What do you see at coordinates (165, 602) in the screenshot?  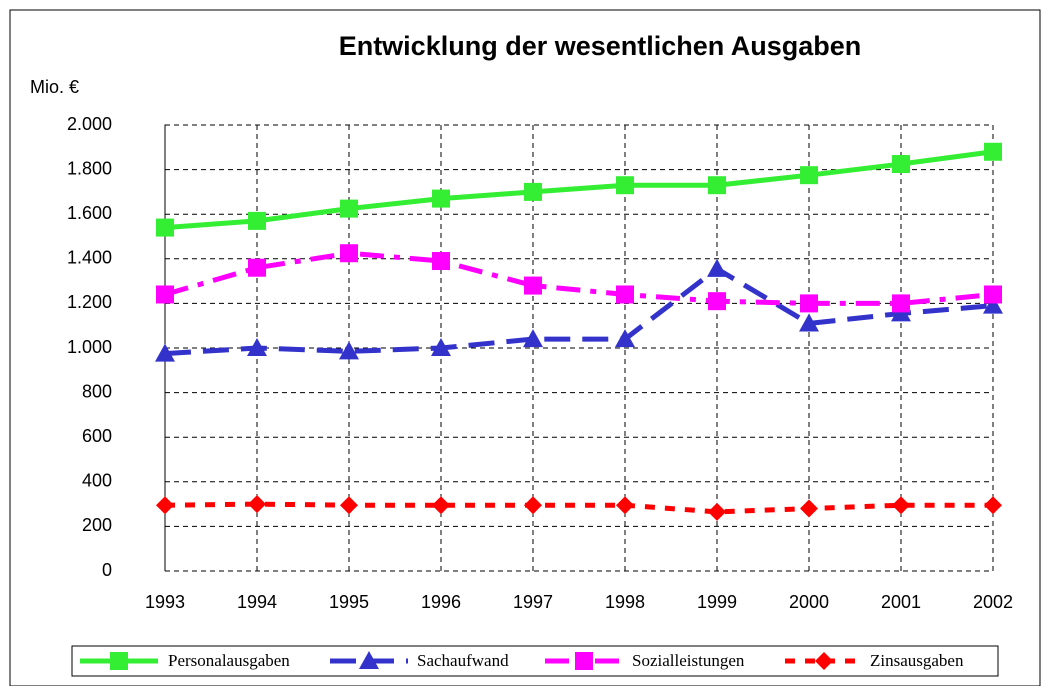 I see `x-tick-label: 1993` at bounding box center [165, 602].